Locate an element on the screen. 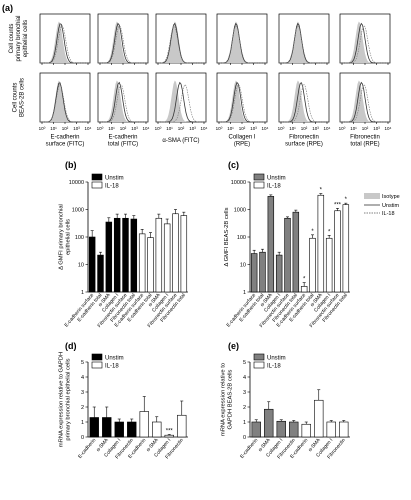 This screenshot has height=500, width=411. y-tick-label: 1 is located at coordinates (244, 423).